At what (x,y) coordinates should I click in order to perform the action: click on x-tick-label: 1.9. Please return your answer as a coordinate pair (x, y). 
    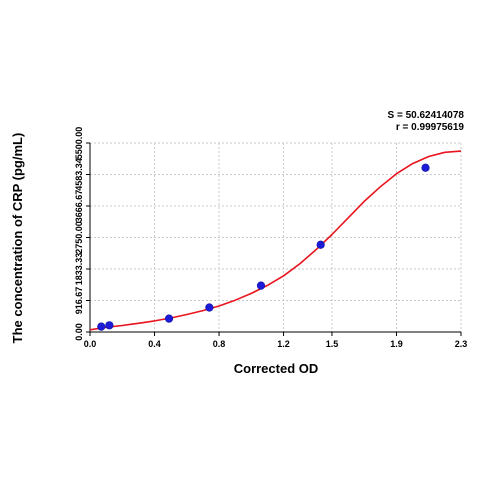
    Looking at the image, I should click on (396, 344).